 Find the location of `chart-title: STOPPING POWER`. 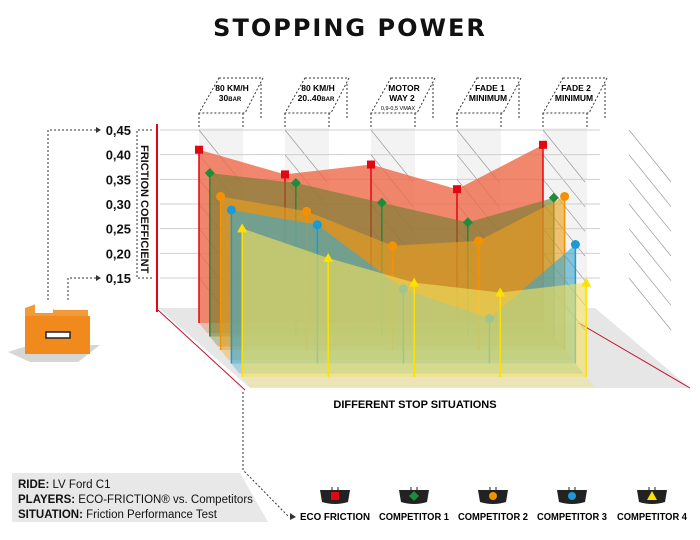

chart-title: STOPPING POWER is located at coordinates (350, 28).